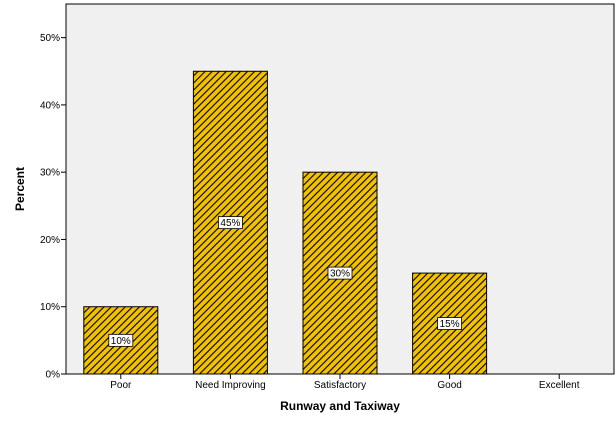 The height and width of the screenshot is (421, 616). Describe the element at coordinates (53, 375) in the screenshot. I see `y-tick-label: 0%` at that location.